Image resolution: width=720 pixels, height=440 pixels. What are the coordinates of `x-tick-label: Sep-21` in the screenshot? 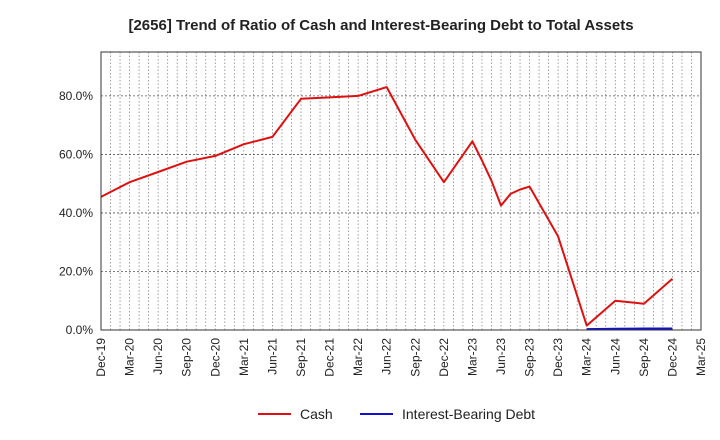 It's located at (301, 357).